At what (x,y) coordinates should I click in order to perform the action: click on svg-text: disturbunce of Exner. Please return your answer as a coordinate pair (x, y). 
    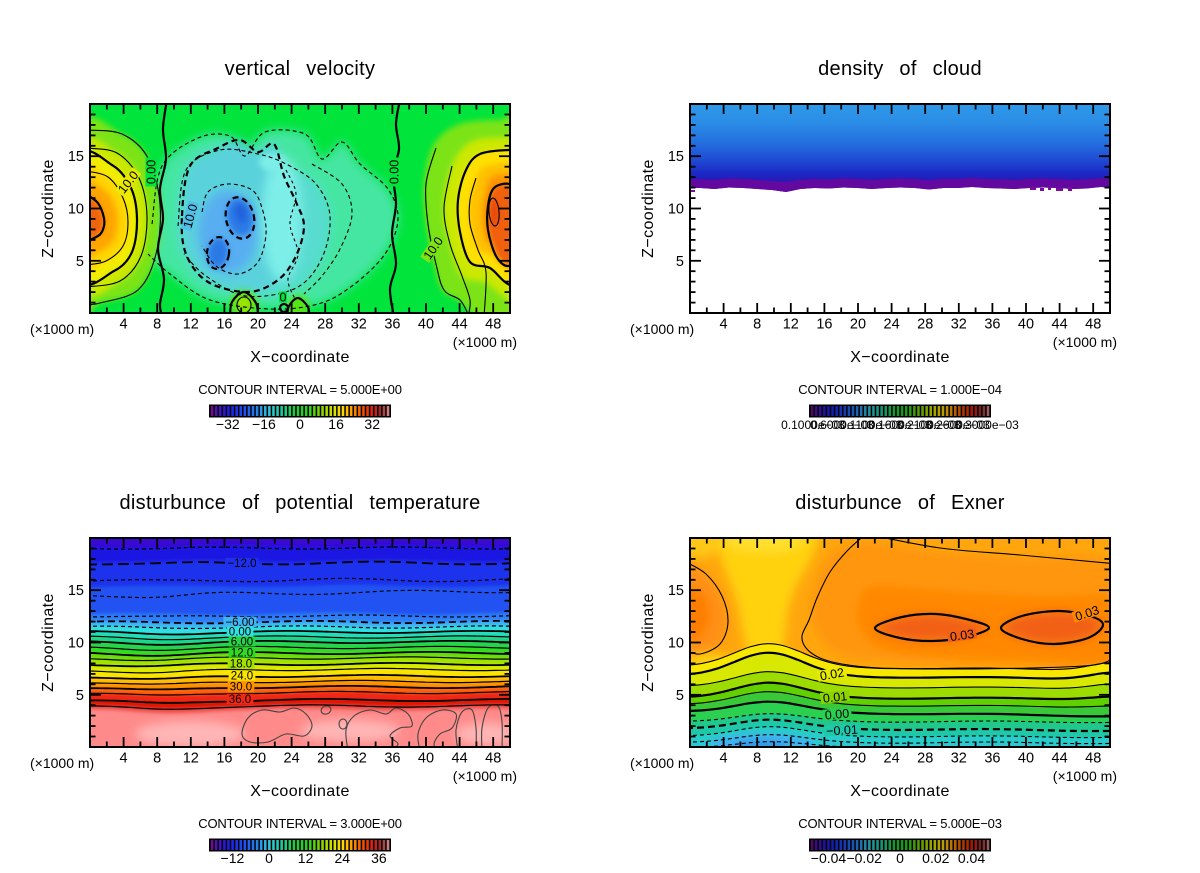
    Looking at the image, I should click on (899, 503).